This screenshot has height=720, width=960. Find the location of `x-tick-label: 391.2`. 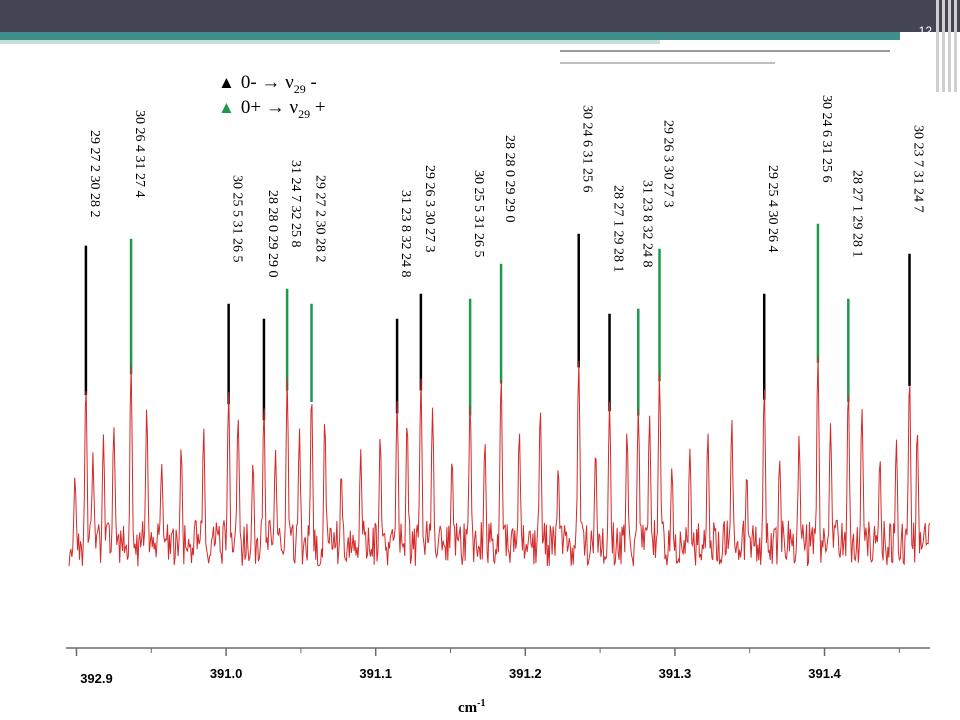

x-tick-label: 391.2 is located at coordinates (525, 673).